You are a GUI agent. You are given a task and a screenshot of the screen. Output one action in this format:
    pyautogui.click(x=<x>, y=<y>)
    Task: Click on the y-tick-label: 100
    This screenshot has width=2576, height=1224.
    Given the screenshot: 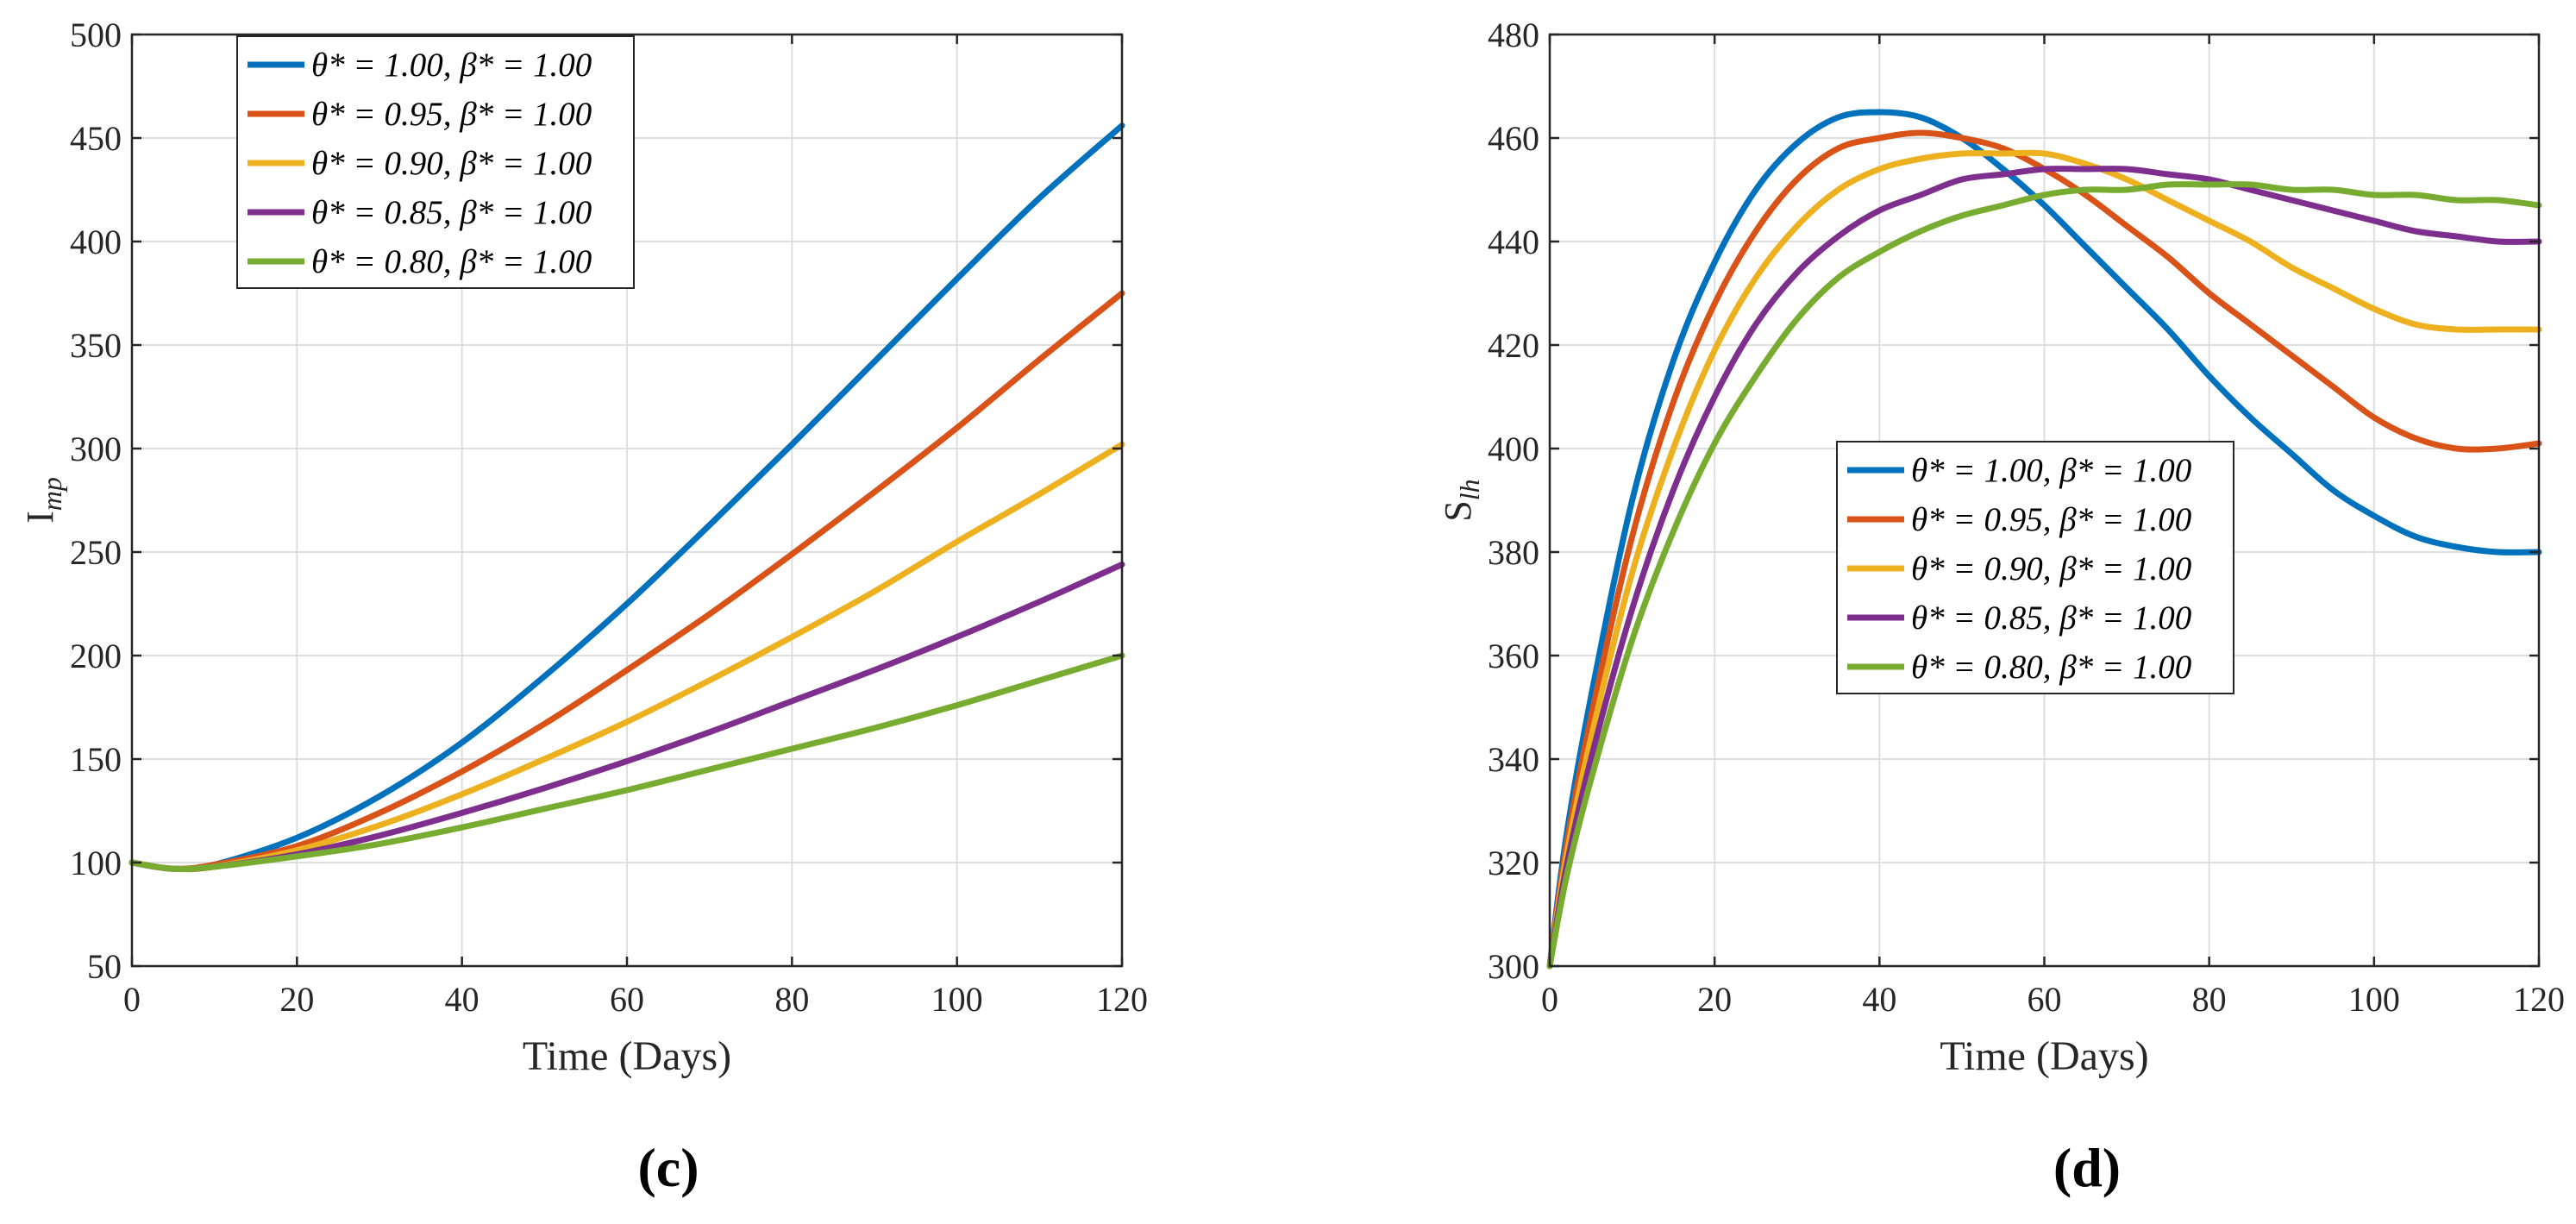 What is the action you would take?
    pyautogui.click(x=96, y=863)
    